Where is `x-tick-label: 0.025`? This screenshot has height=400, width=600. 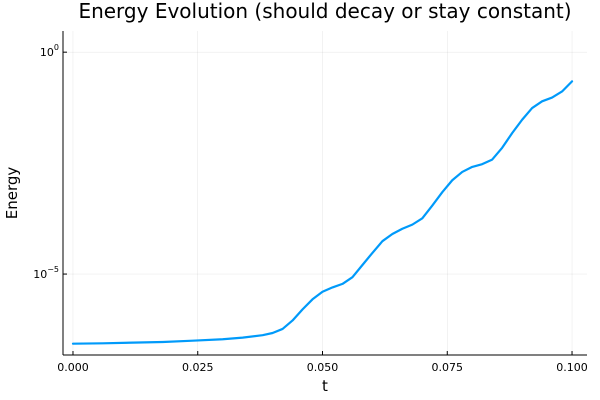
x-tick-label: 0.025 is located at coordinates (198, 367).